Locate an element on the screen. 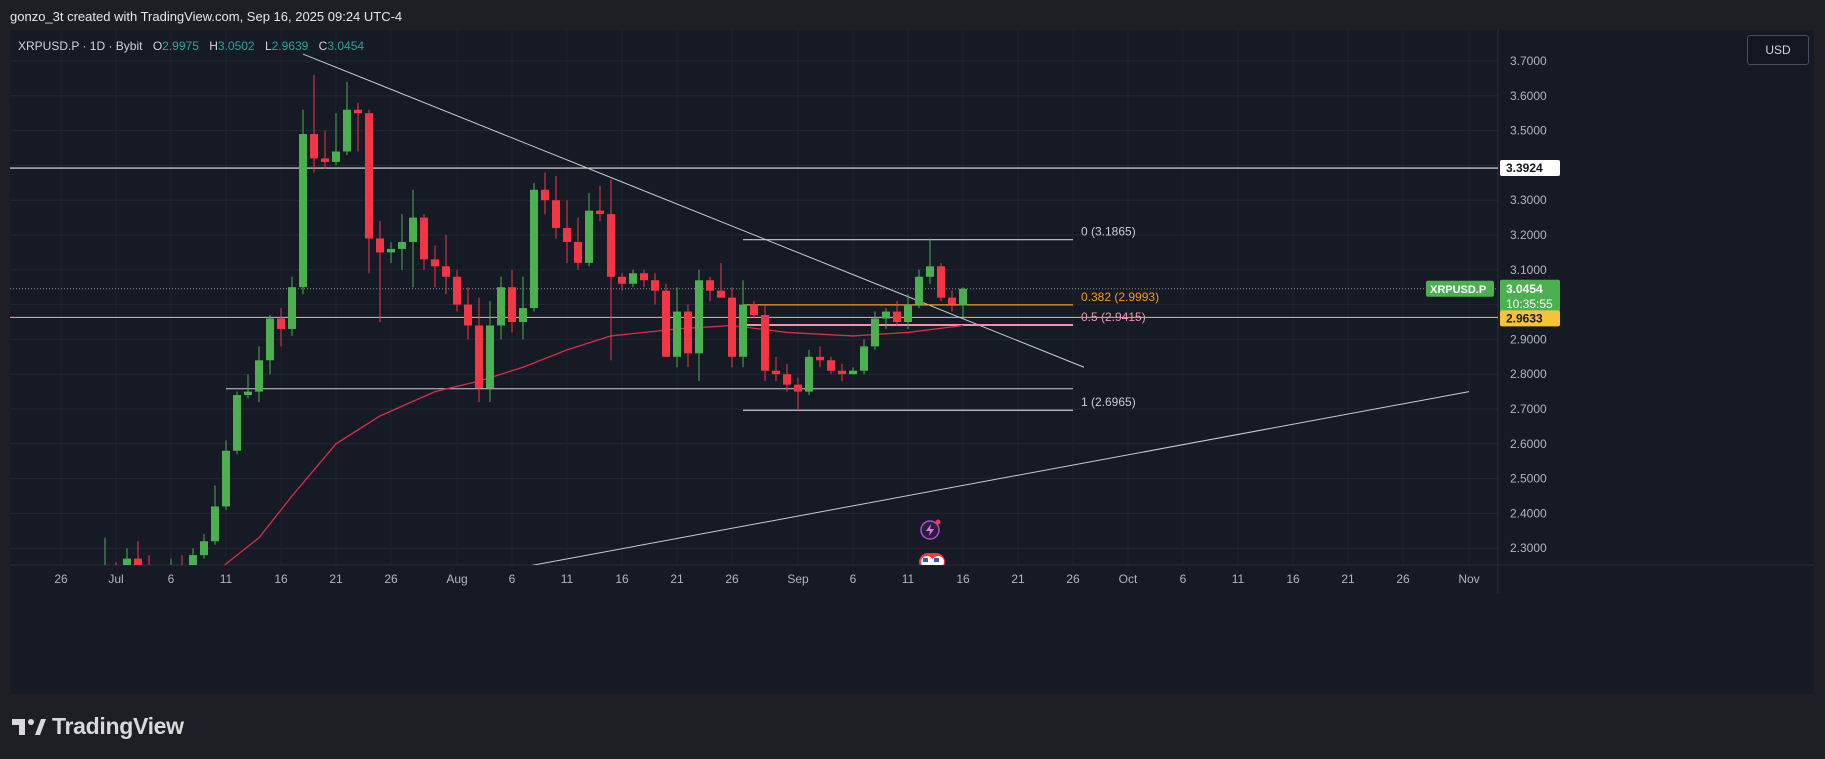 The image size is (1825, 759). open-label: O is located at coordinates (157, 46).